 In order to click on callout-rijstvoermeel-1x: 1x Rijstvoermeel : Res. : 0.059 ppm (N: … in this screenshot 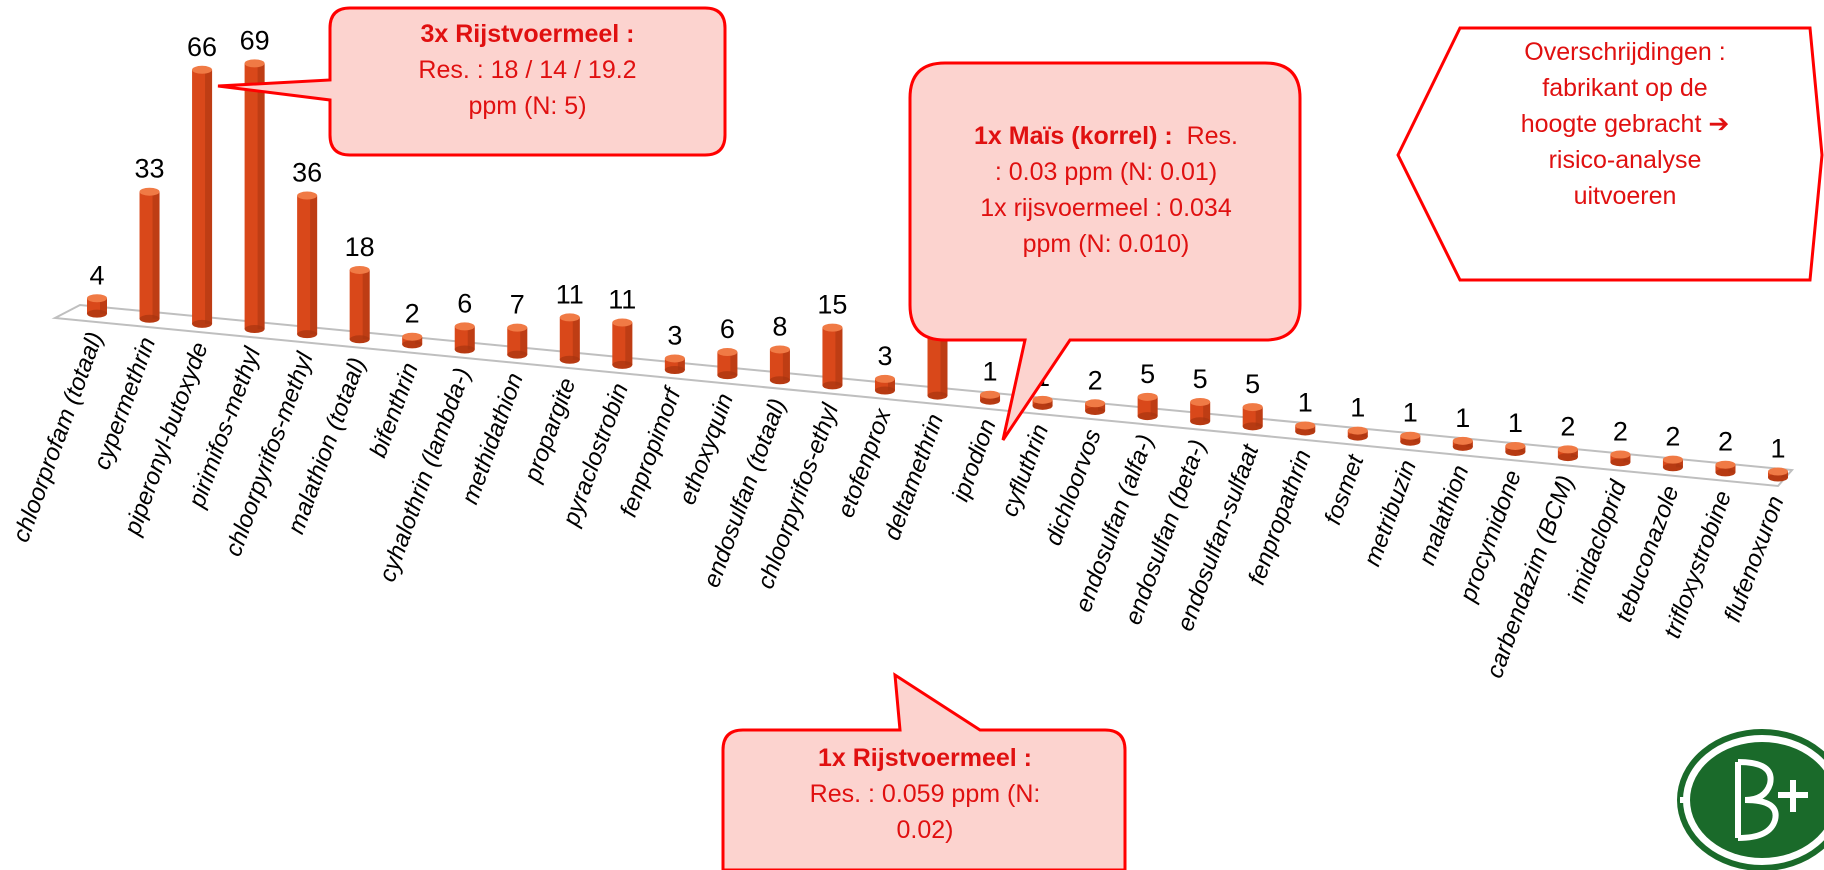, I will do `click(925, 794)`.